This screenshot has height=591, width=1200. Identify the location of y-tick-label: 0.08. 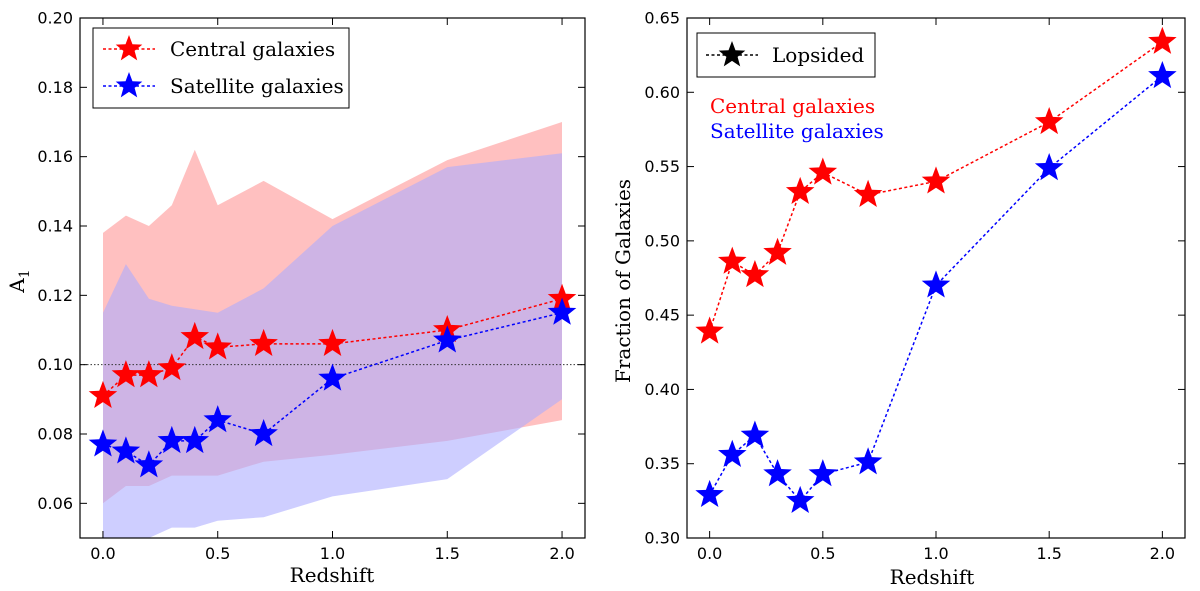
(55, 434).